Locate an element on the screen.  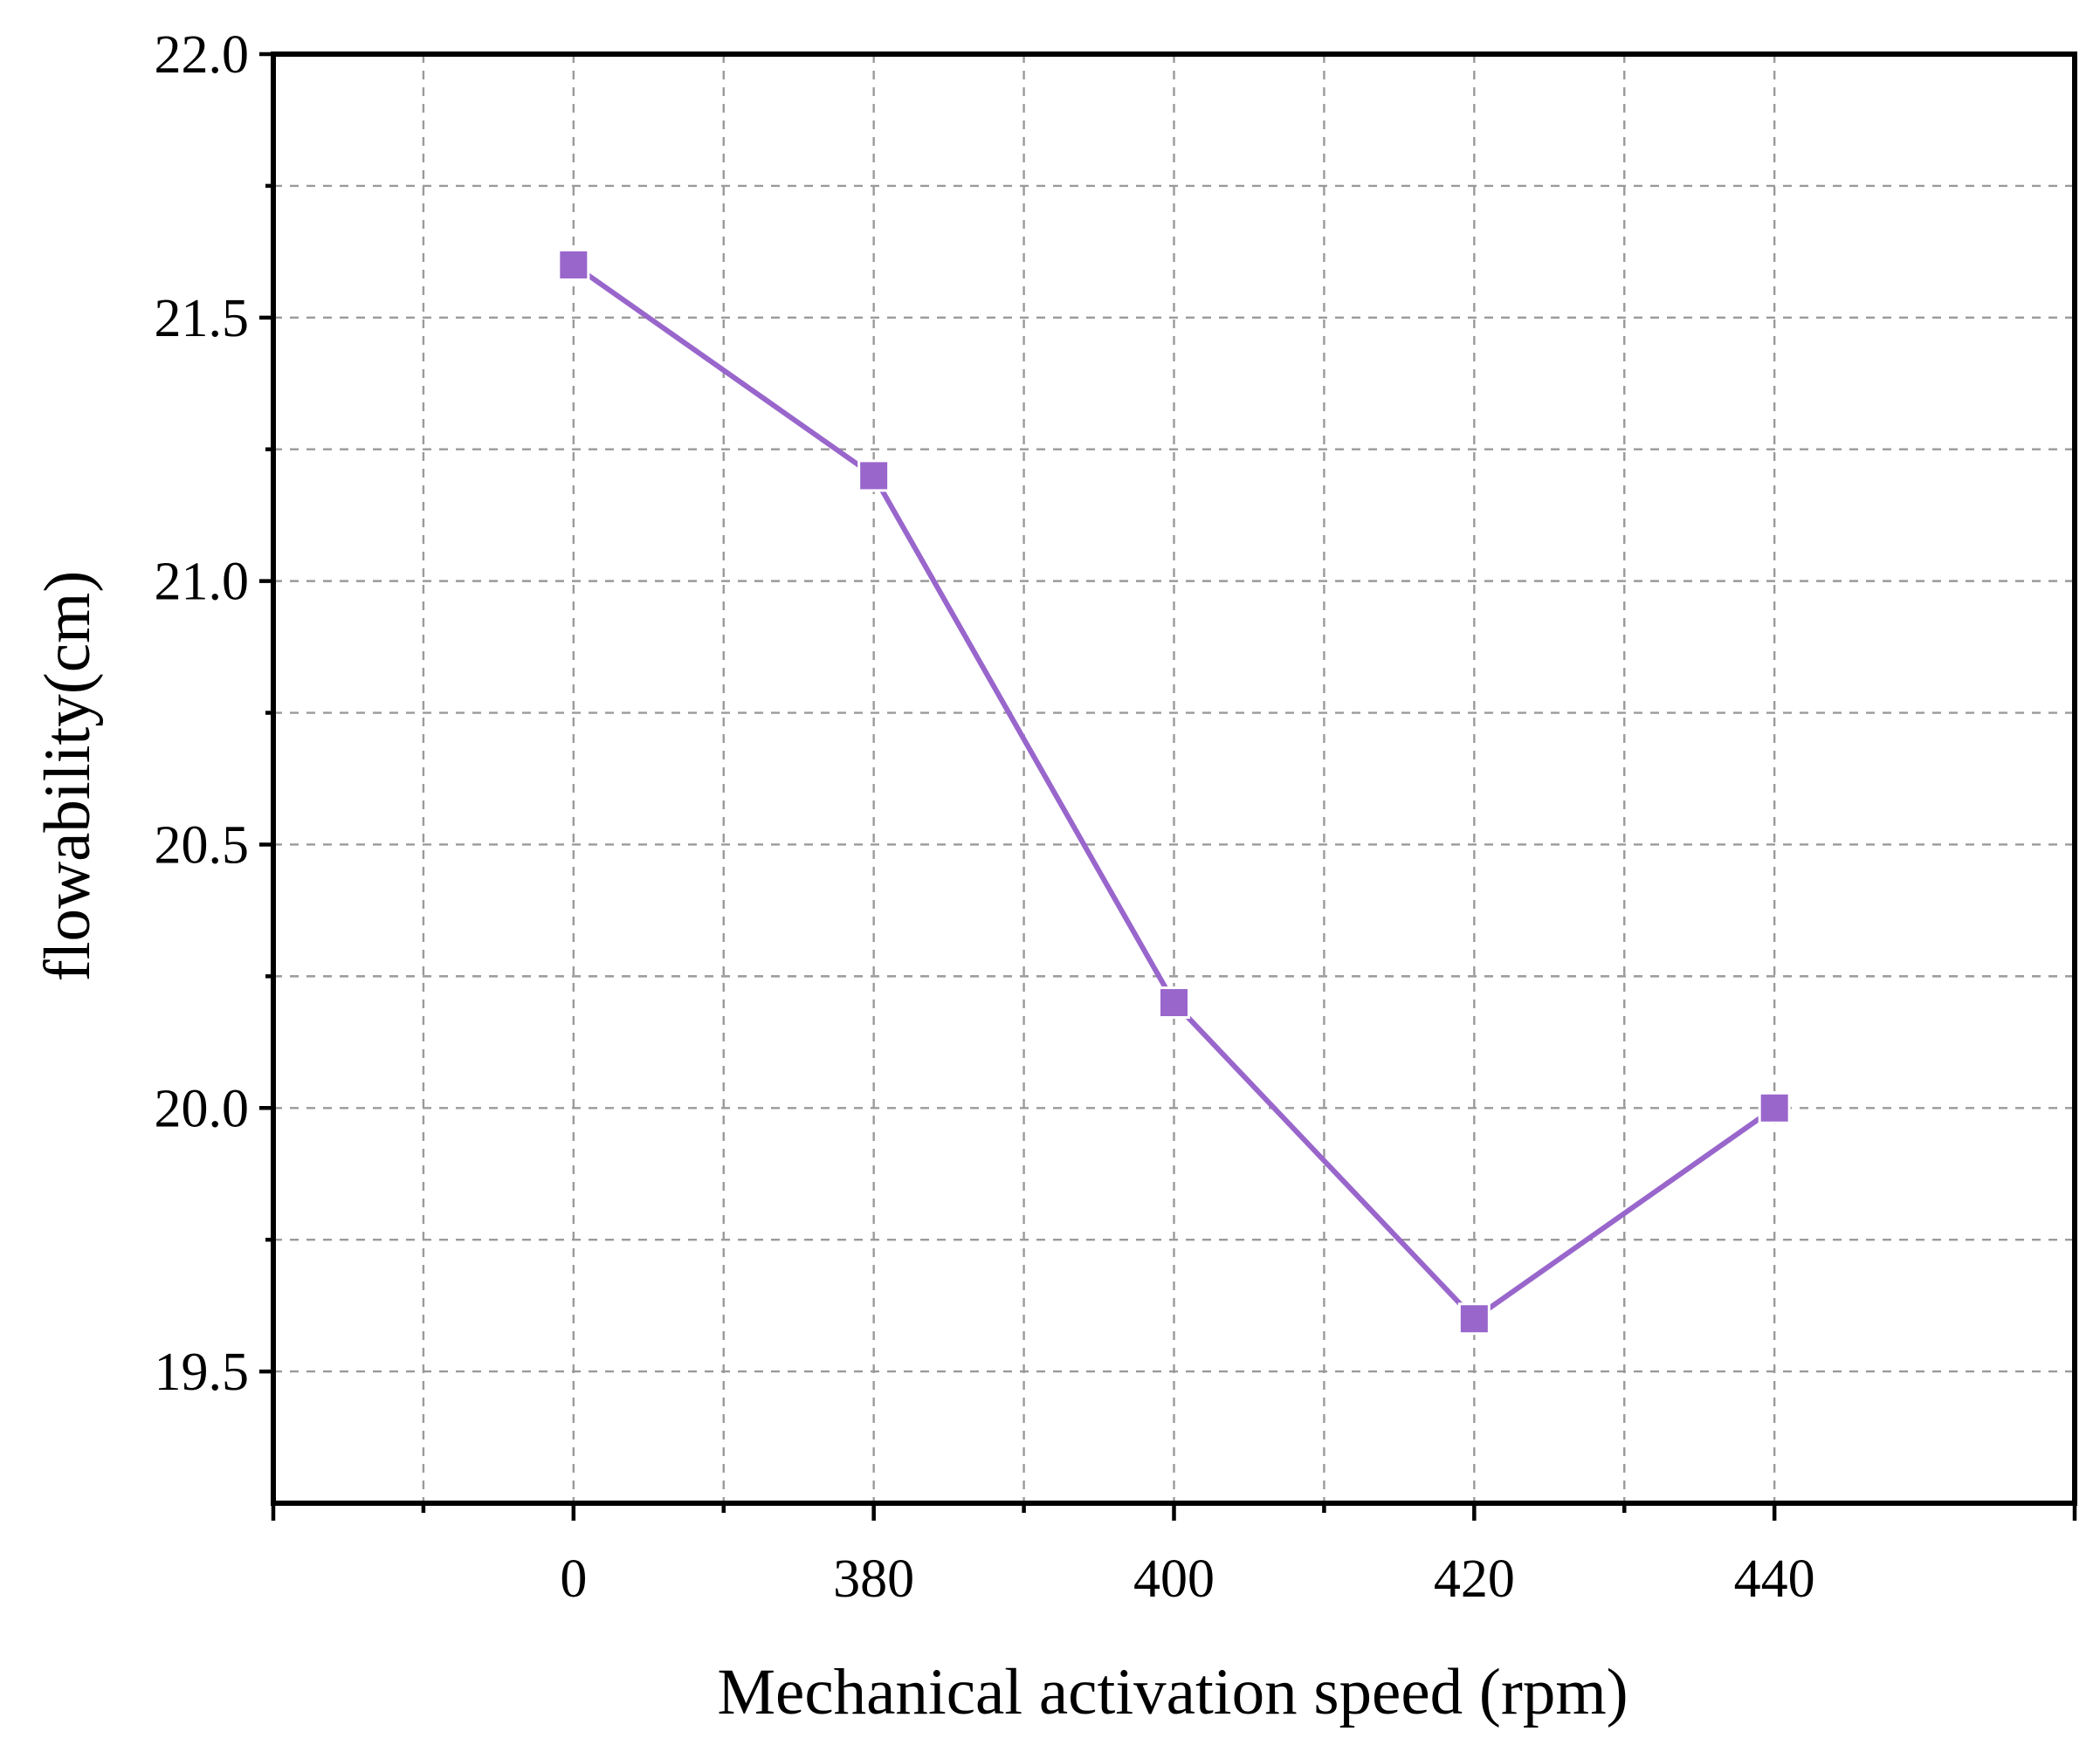
y-tick-label-1: 20.0 is located at coordinates (202, 1108).